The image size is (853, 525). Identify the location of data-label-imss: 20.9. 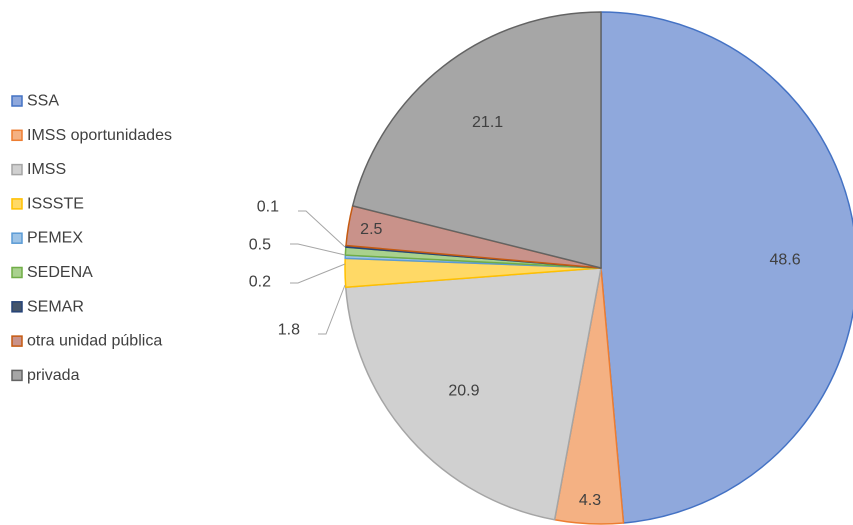
(463, 391).